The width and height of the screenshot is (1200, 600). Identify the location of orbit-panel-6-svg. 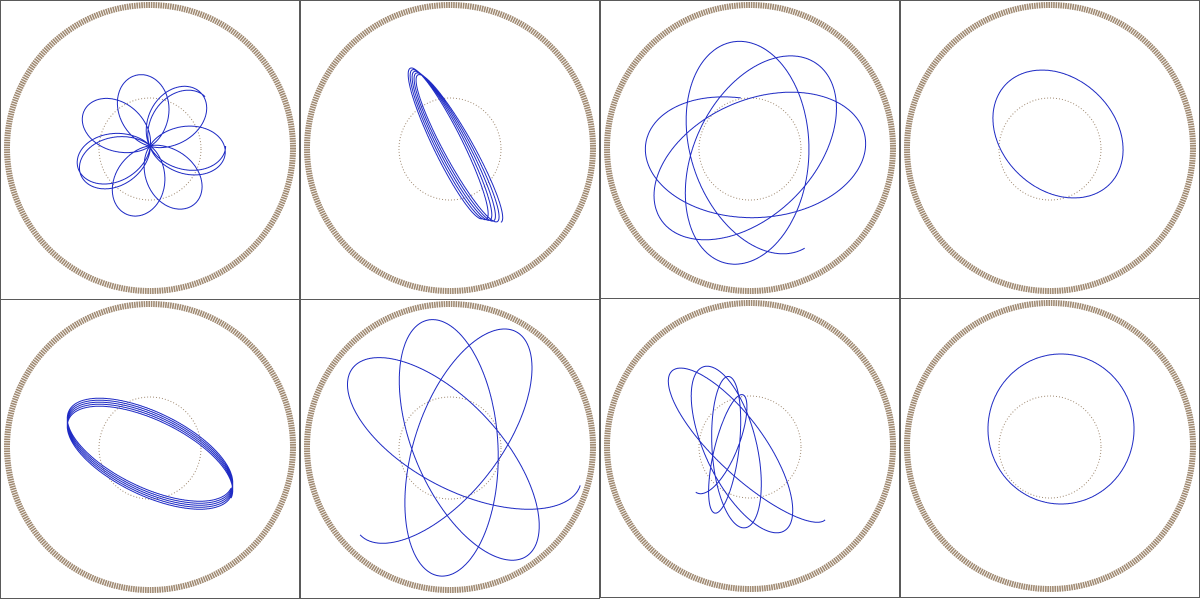
(450, 447).